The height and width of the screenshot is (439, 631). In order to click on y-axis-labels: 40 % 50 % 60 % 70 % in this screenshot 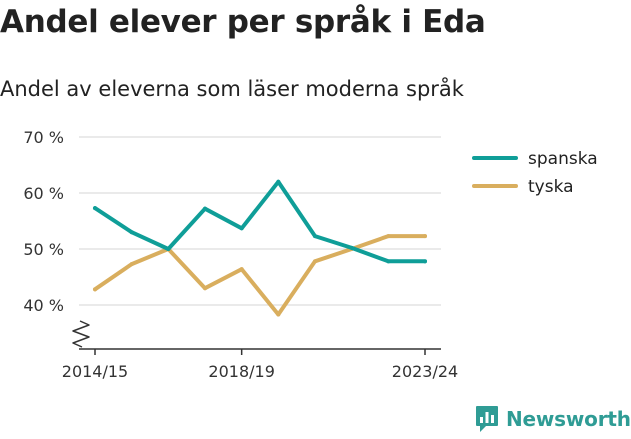, I will do `click(43, 221)`.